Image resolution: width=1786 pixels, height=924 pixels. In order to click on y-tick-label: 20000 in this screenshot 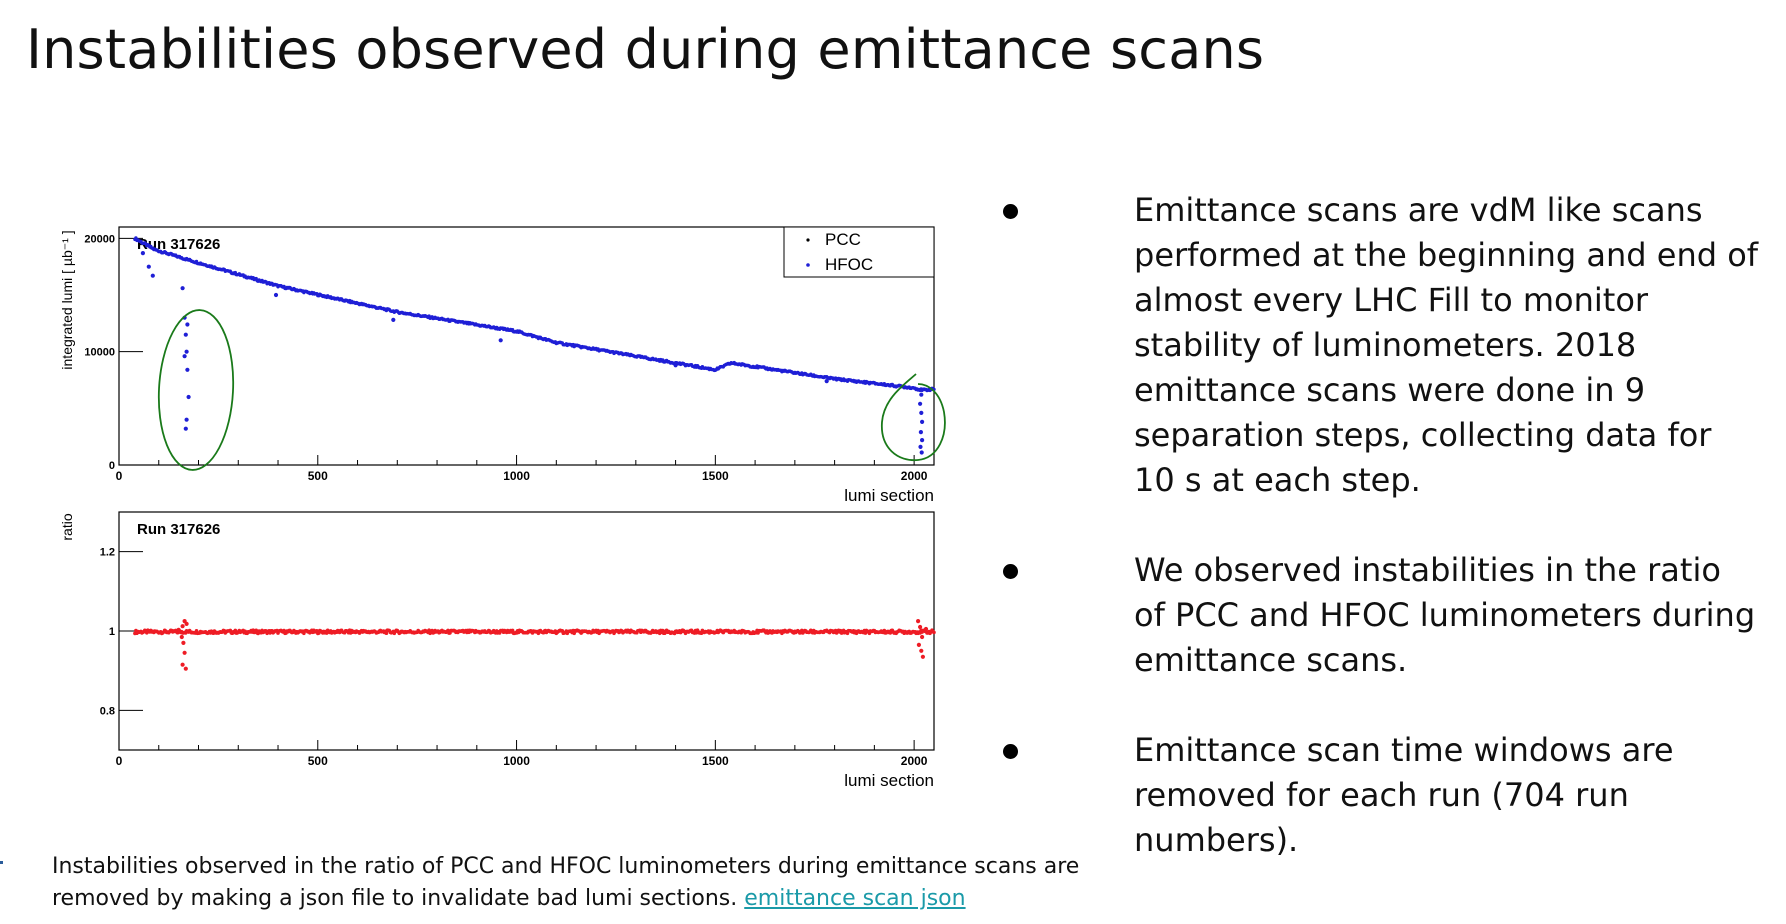, I will do `click(99, 239)`.